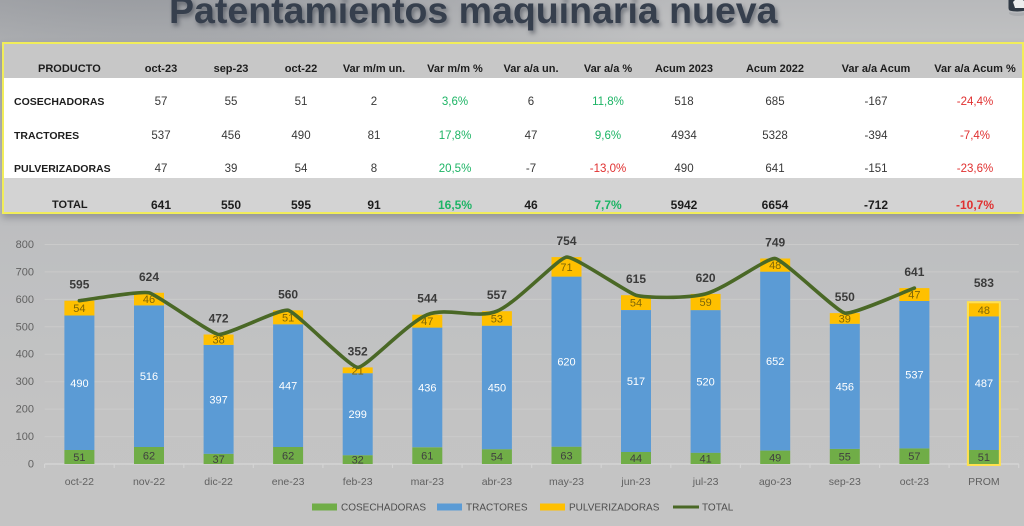  What do you see at coordinates (497, 388) in the screenshot?
I see `svg-text: 450` at bounding box center [497, 388].